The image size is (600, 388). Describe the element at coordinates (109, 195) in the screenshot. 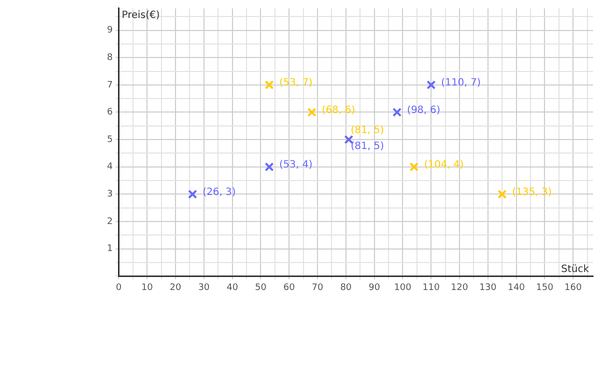

I see `y-tick-label: 3` at that location.